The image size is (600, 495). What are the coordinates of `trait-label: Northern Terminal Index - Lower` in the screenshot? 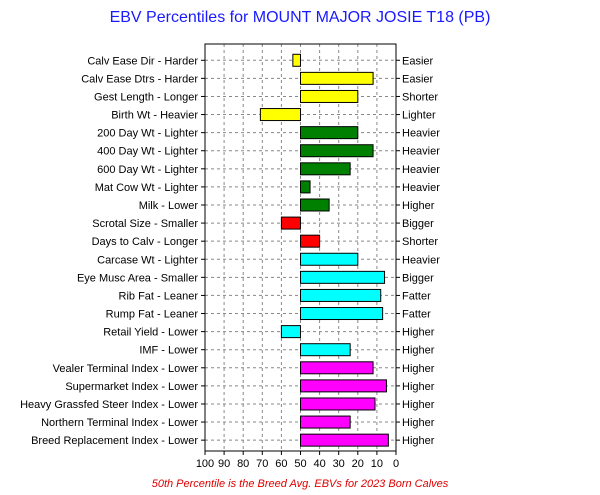 It's located at (119, 423).